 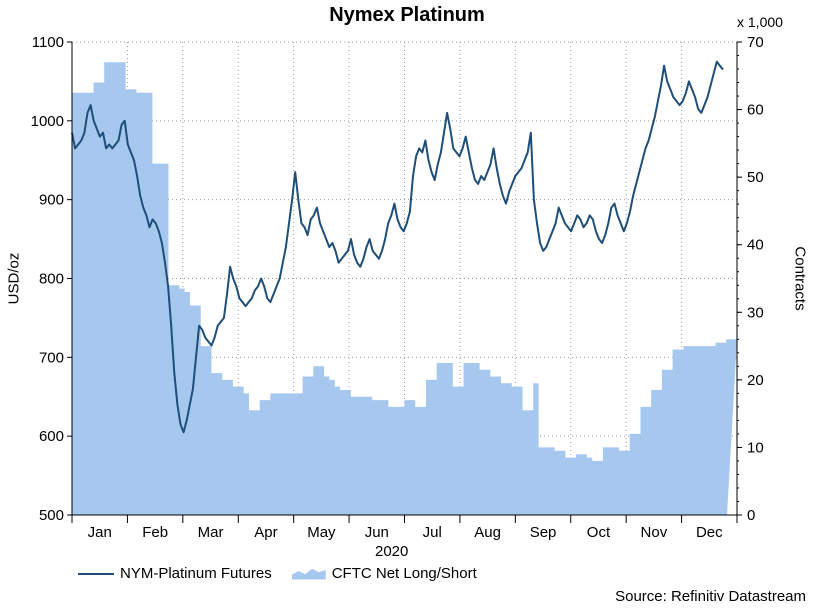 I want to click on right-tick-label: 10, so click(x=755, y=447).